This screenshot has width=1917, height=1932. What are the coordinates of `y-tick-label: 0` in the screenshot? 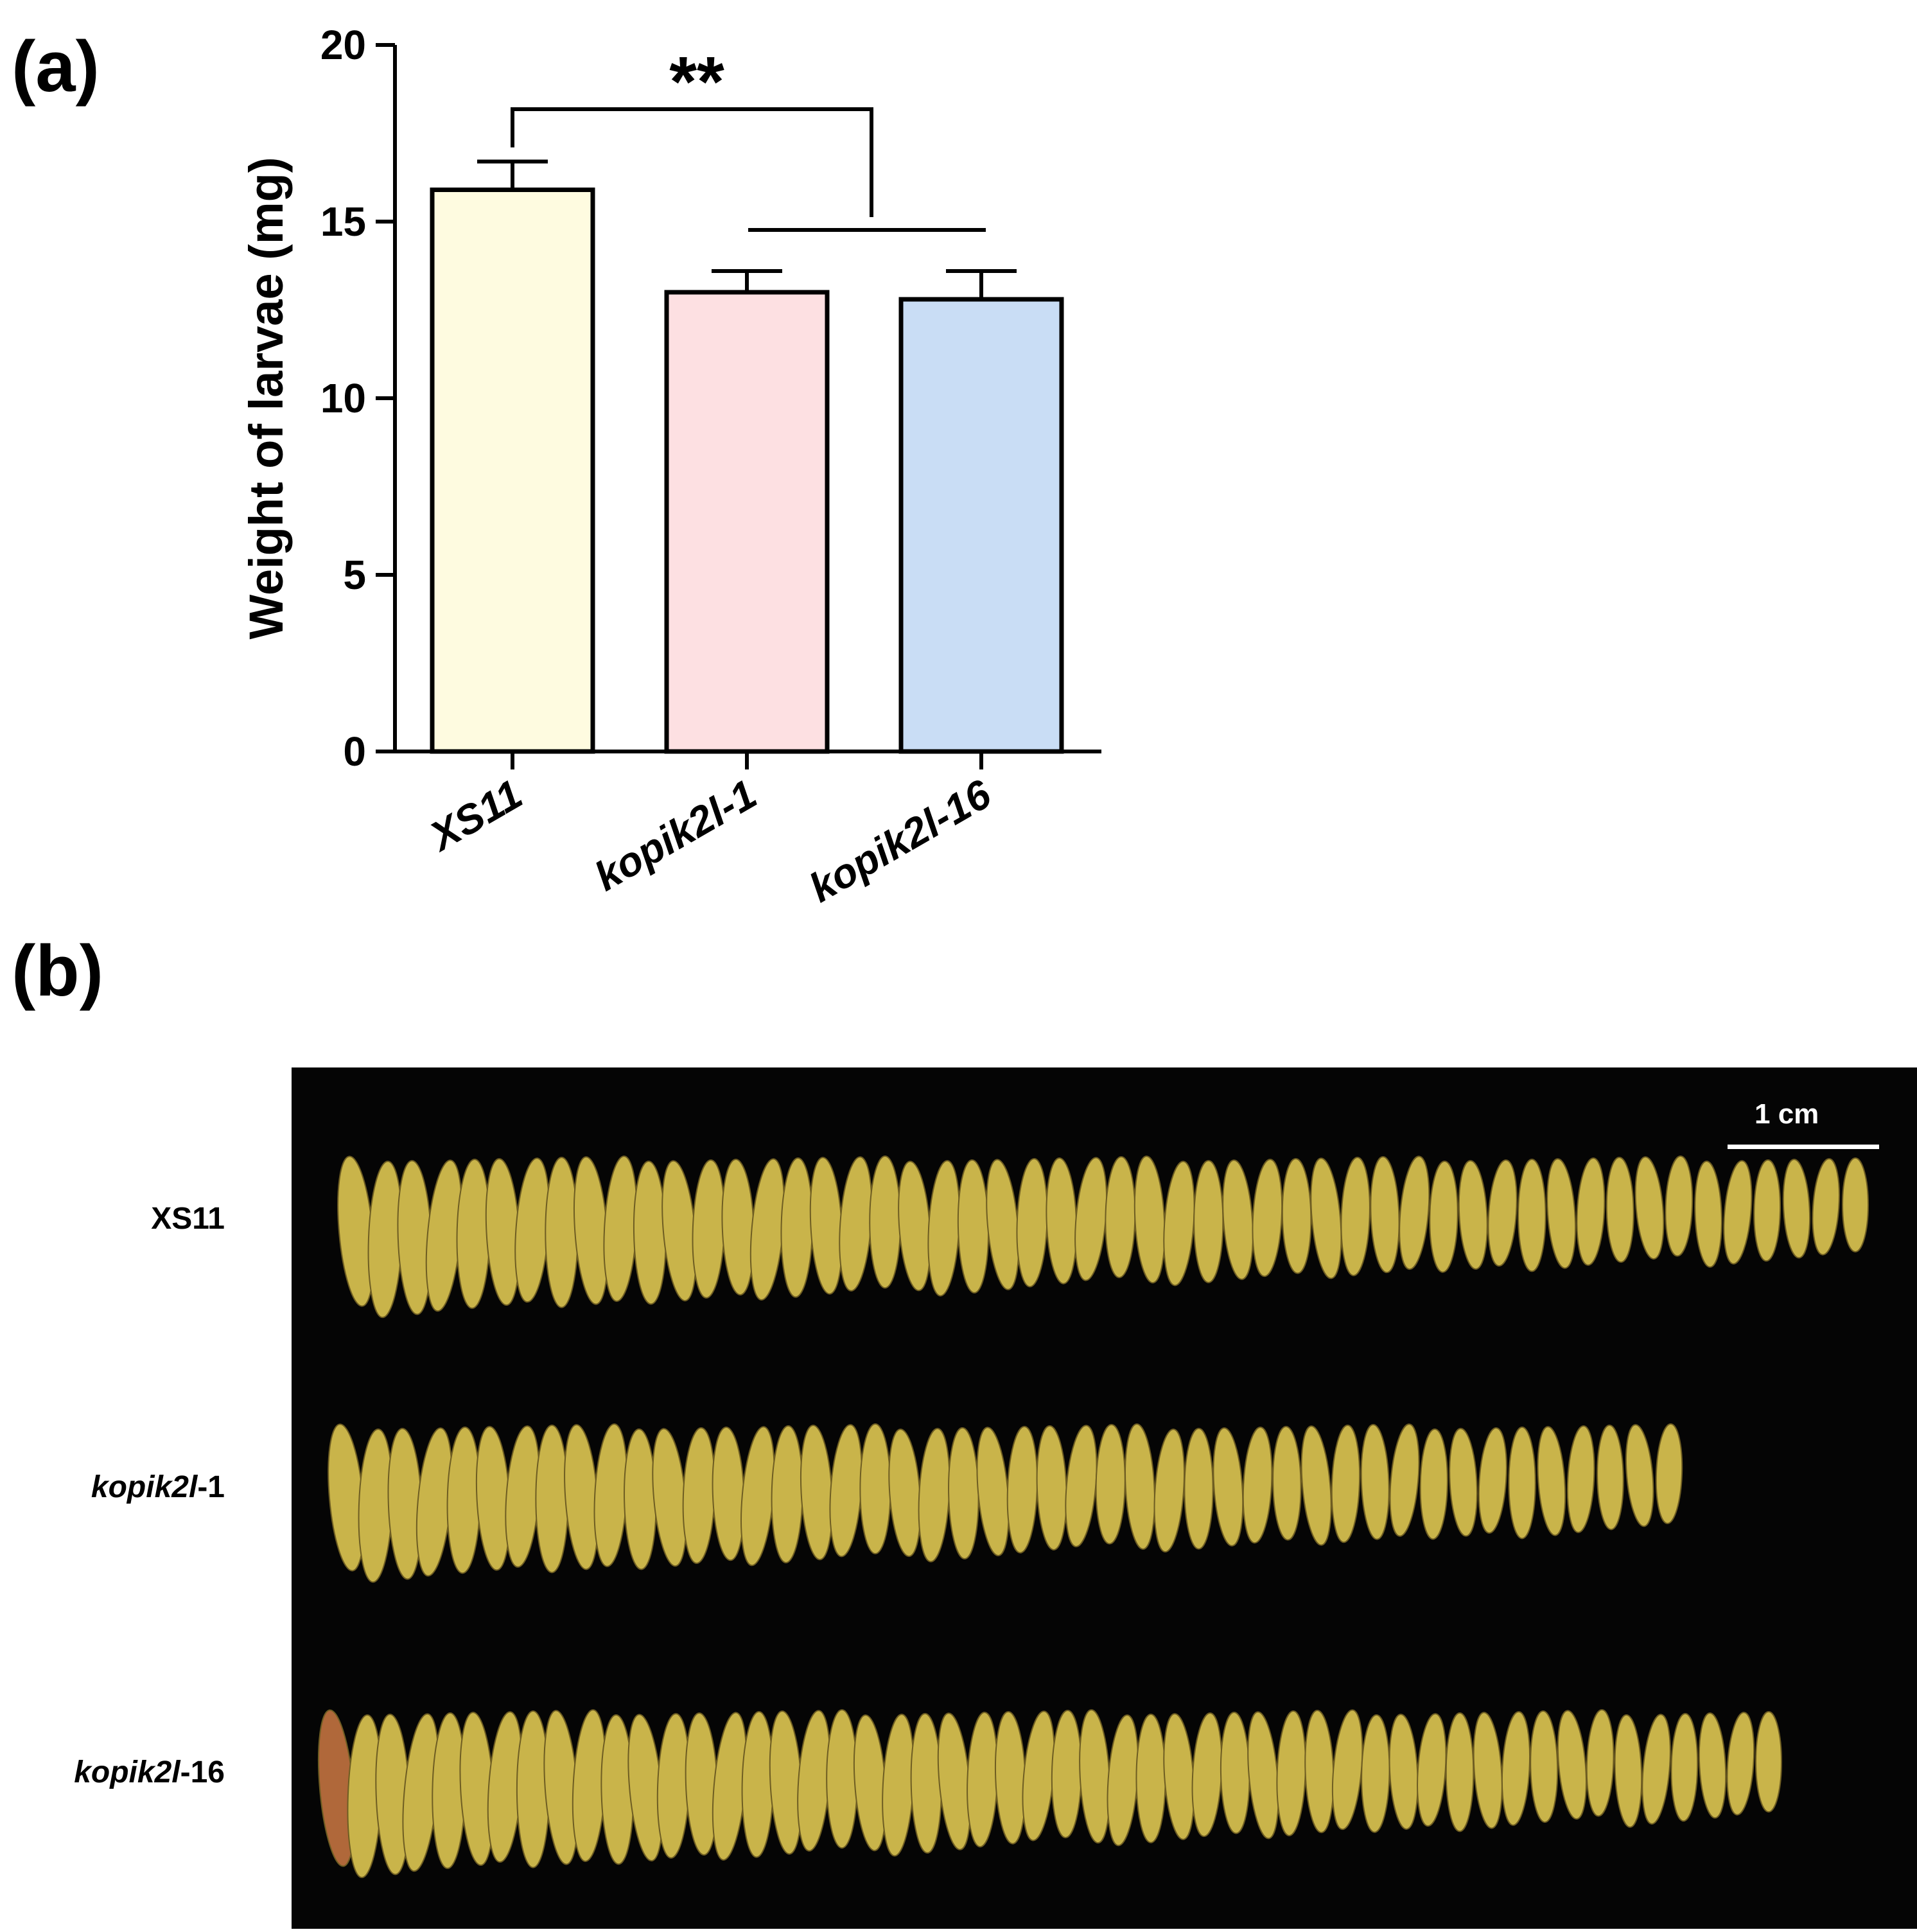 It's located at (354, 751).